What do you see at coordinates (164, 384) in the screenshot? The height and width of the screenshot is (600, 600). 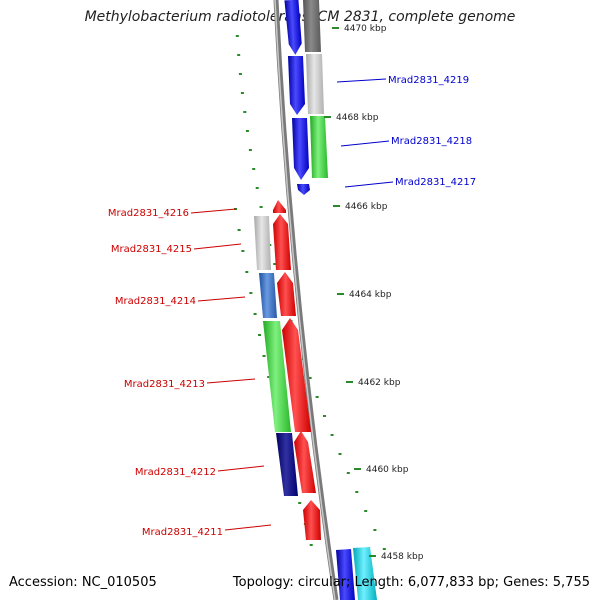 I see `gene-label-reverse: Mrad2831_4213` at bounding box center [164, 384].